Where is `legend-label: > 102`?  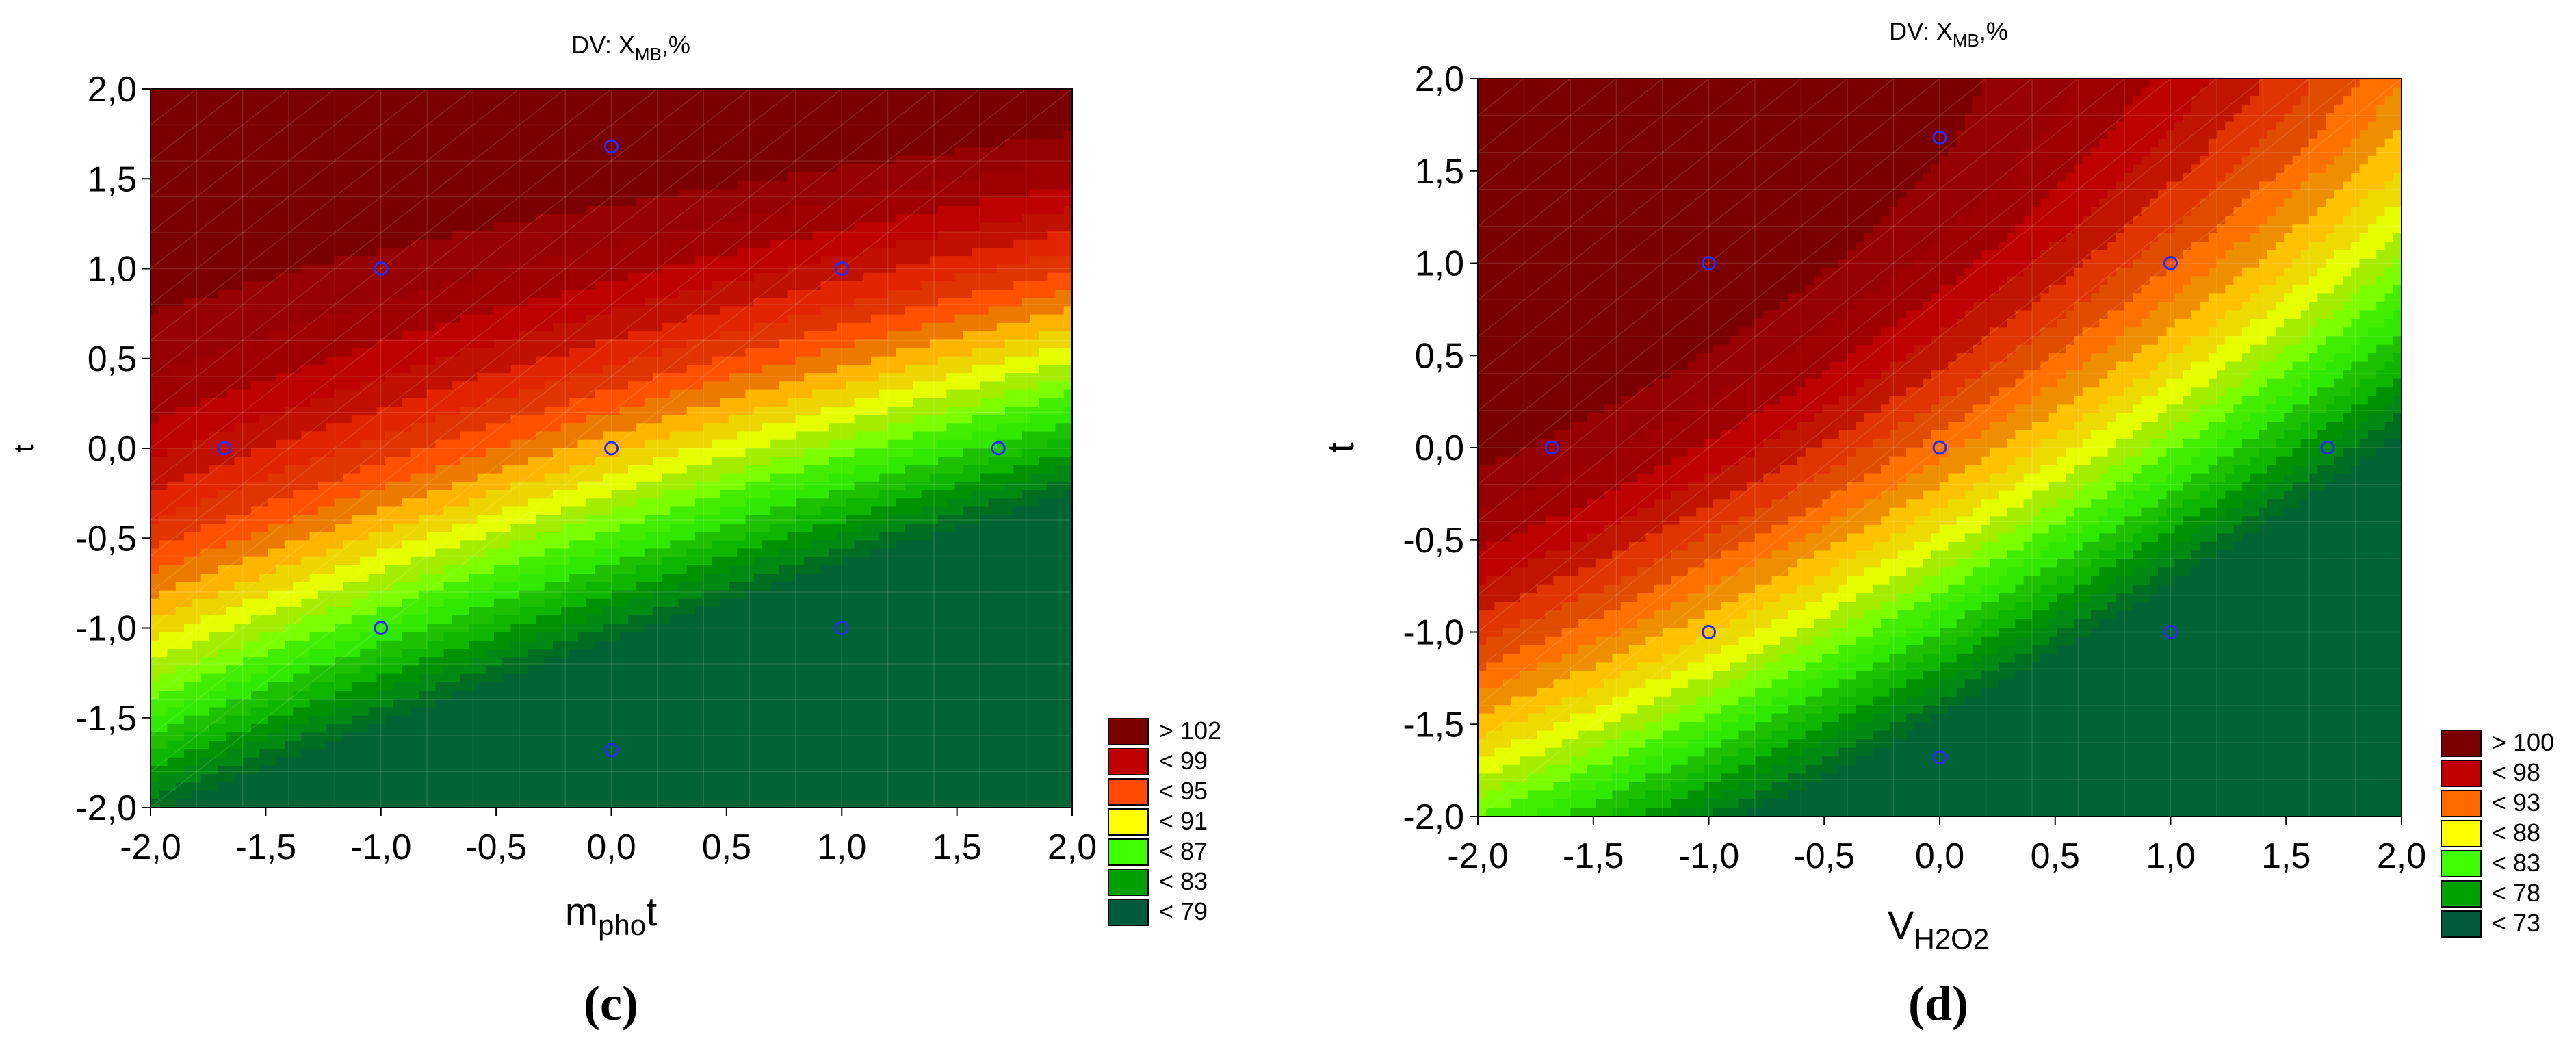
legend-label: > 102 is located at coordinates (1190, 731).